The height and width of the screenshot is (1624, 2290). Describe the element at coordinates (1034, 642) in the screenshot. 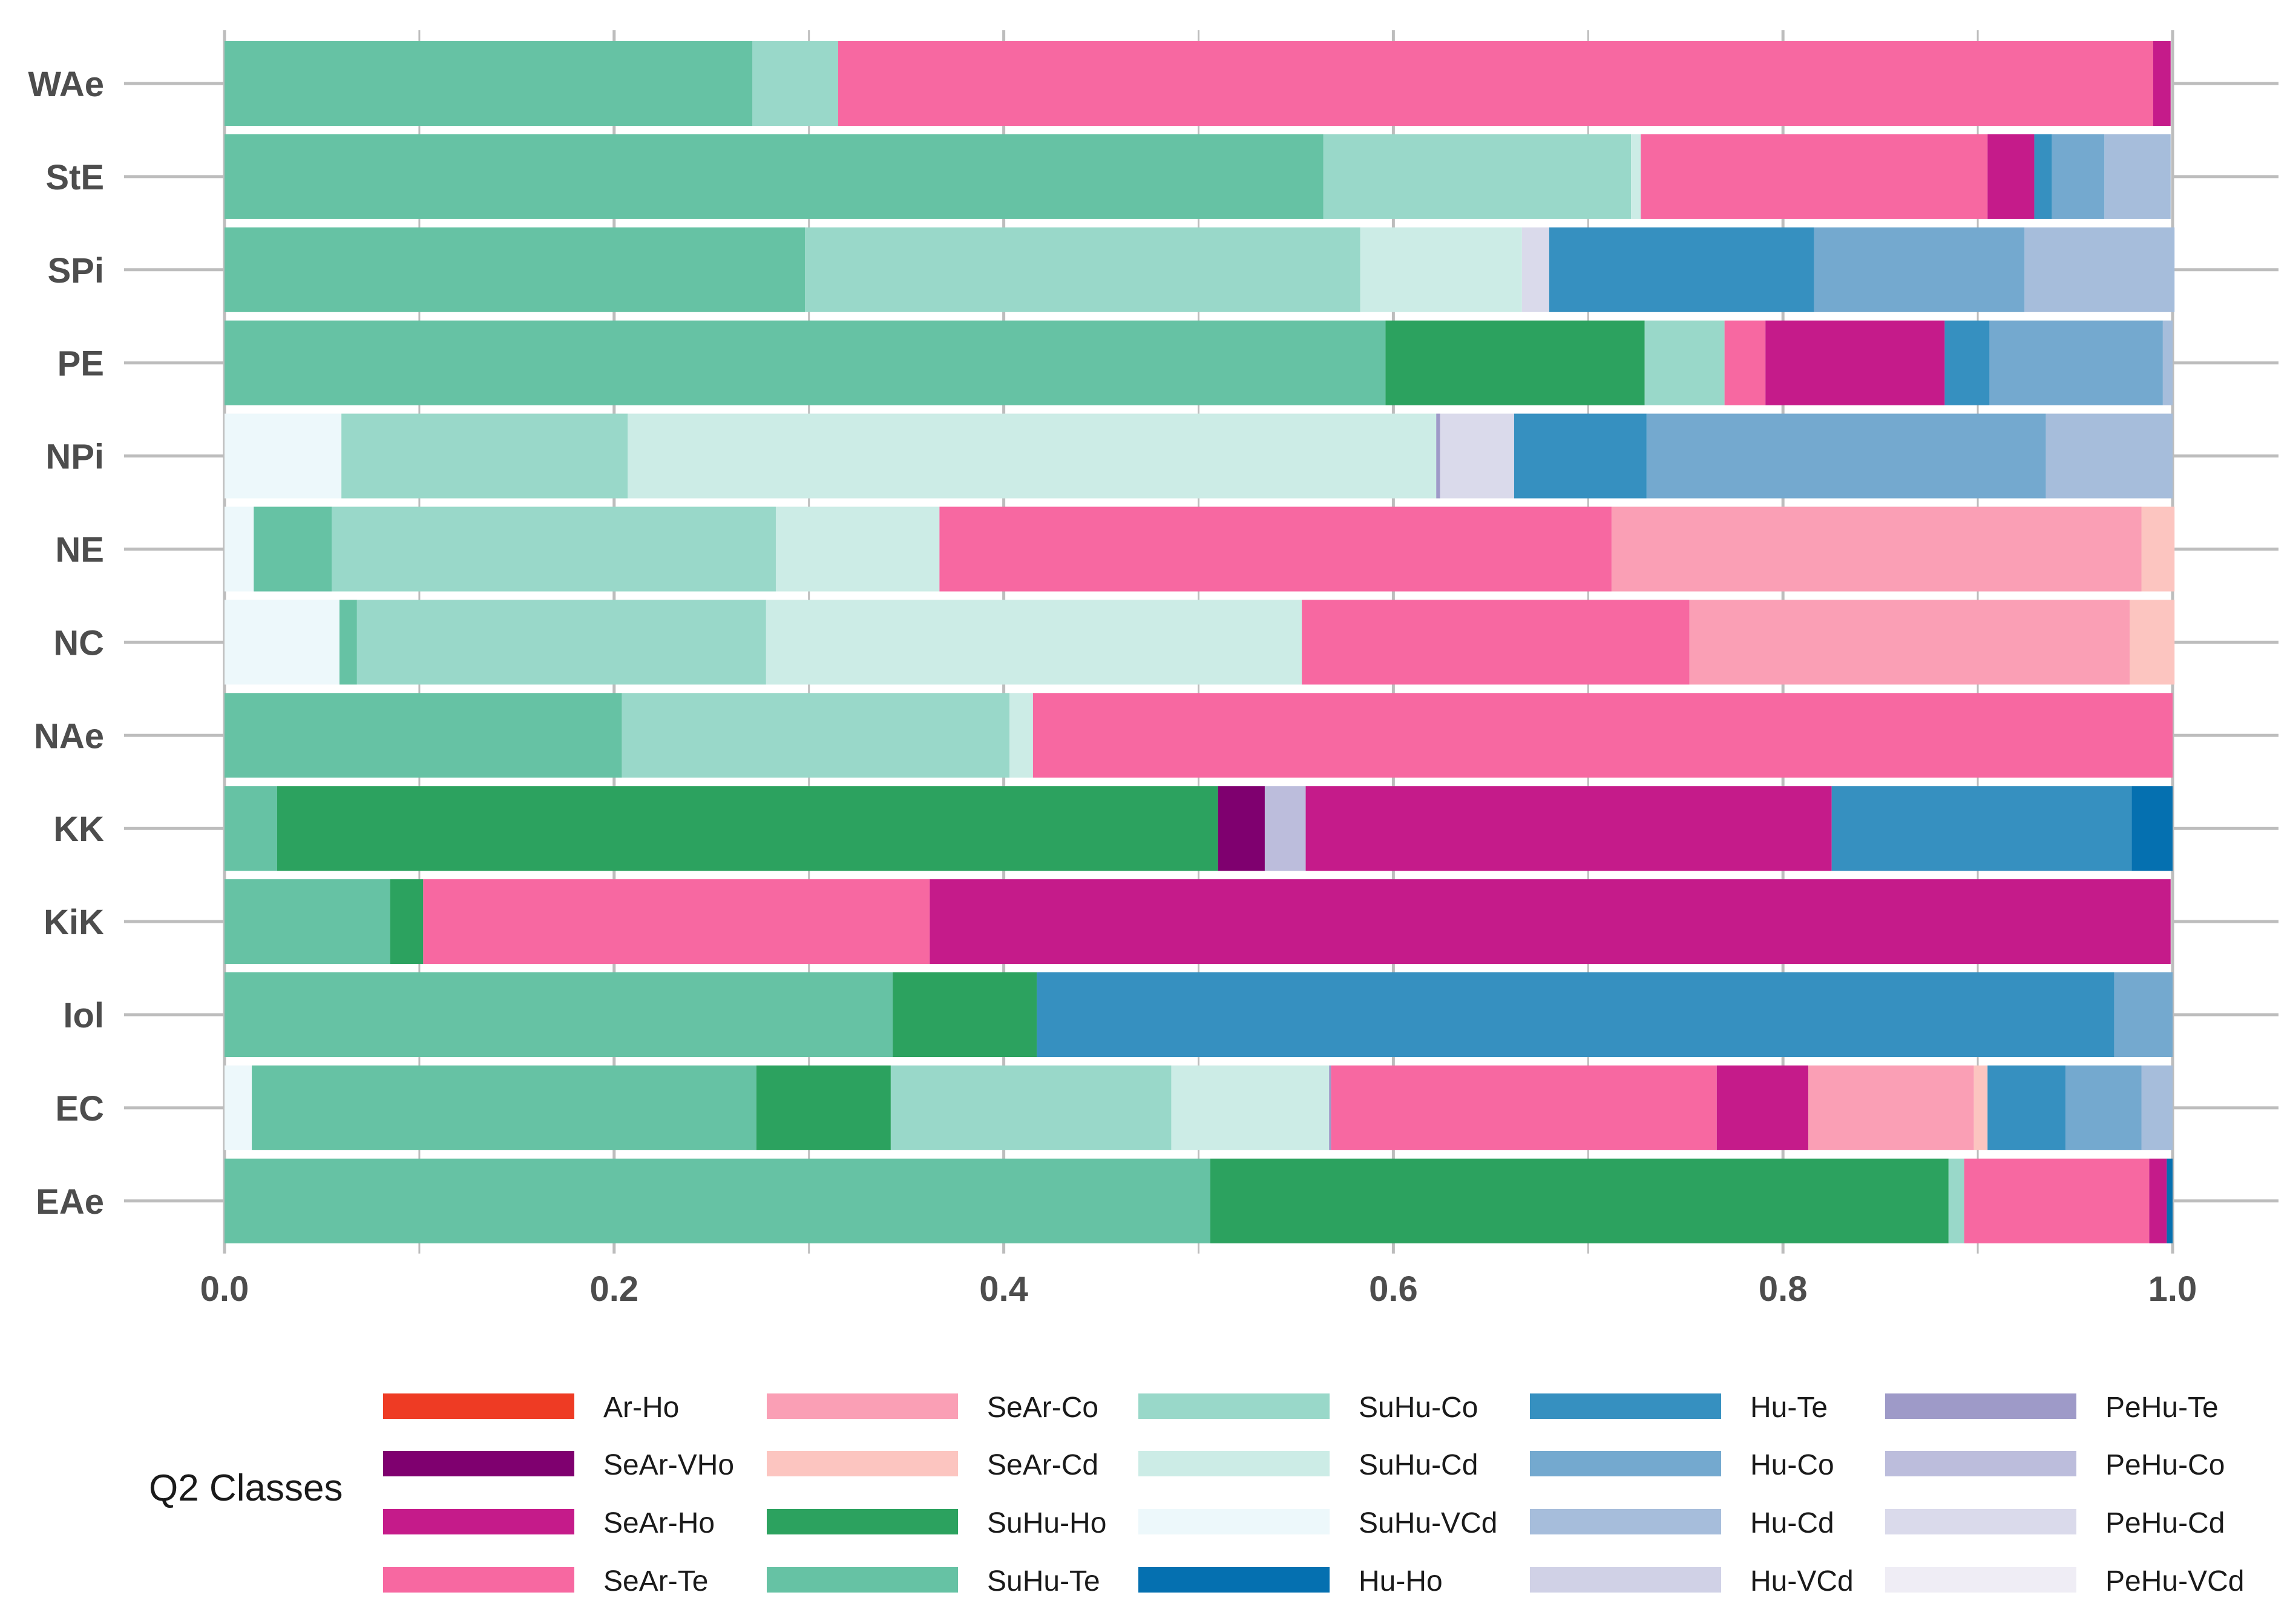

I see `bar-segment-NC-SuHu-Cd` at that location.